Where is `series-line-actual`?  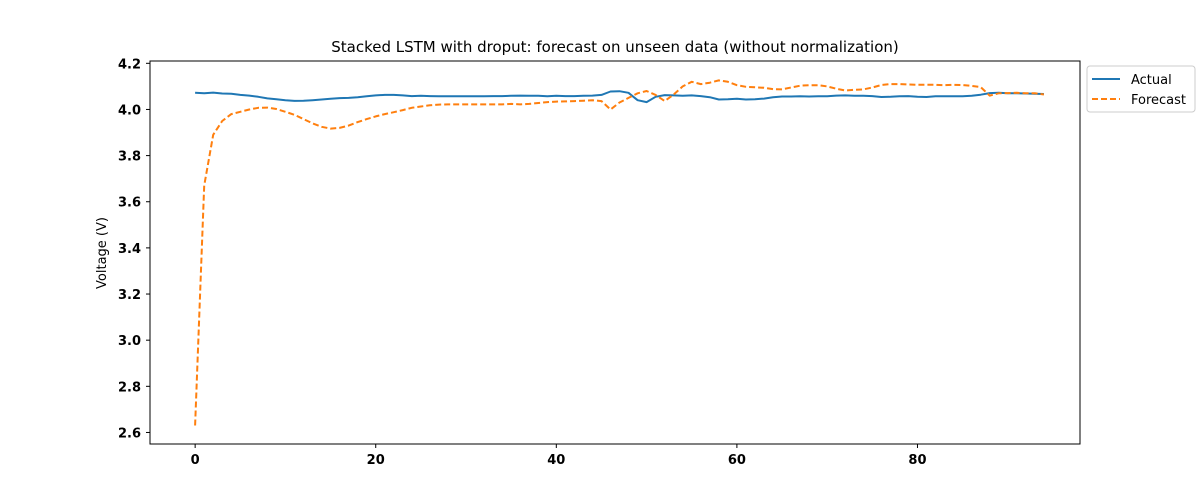 series-line-actual is located at coordinates (619, 97).